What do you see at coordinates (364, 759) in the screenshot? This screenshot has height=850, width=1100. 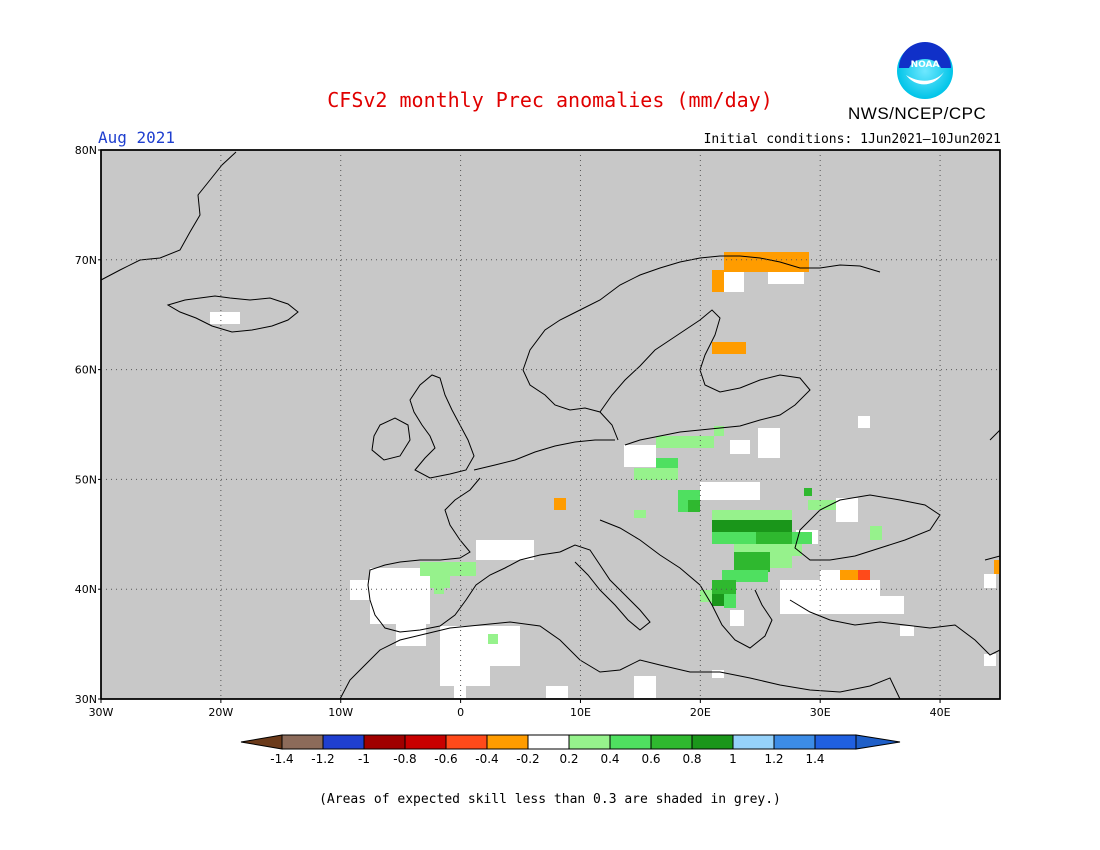 I see `colorbar-tick-label: -1` at bounding box center [364, 759].